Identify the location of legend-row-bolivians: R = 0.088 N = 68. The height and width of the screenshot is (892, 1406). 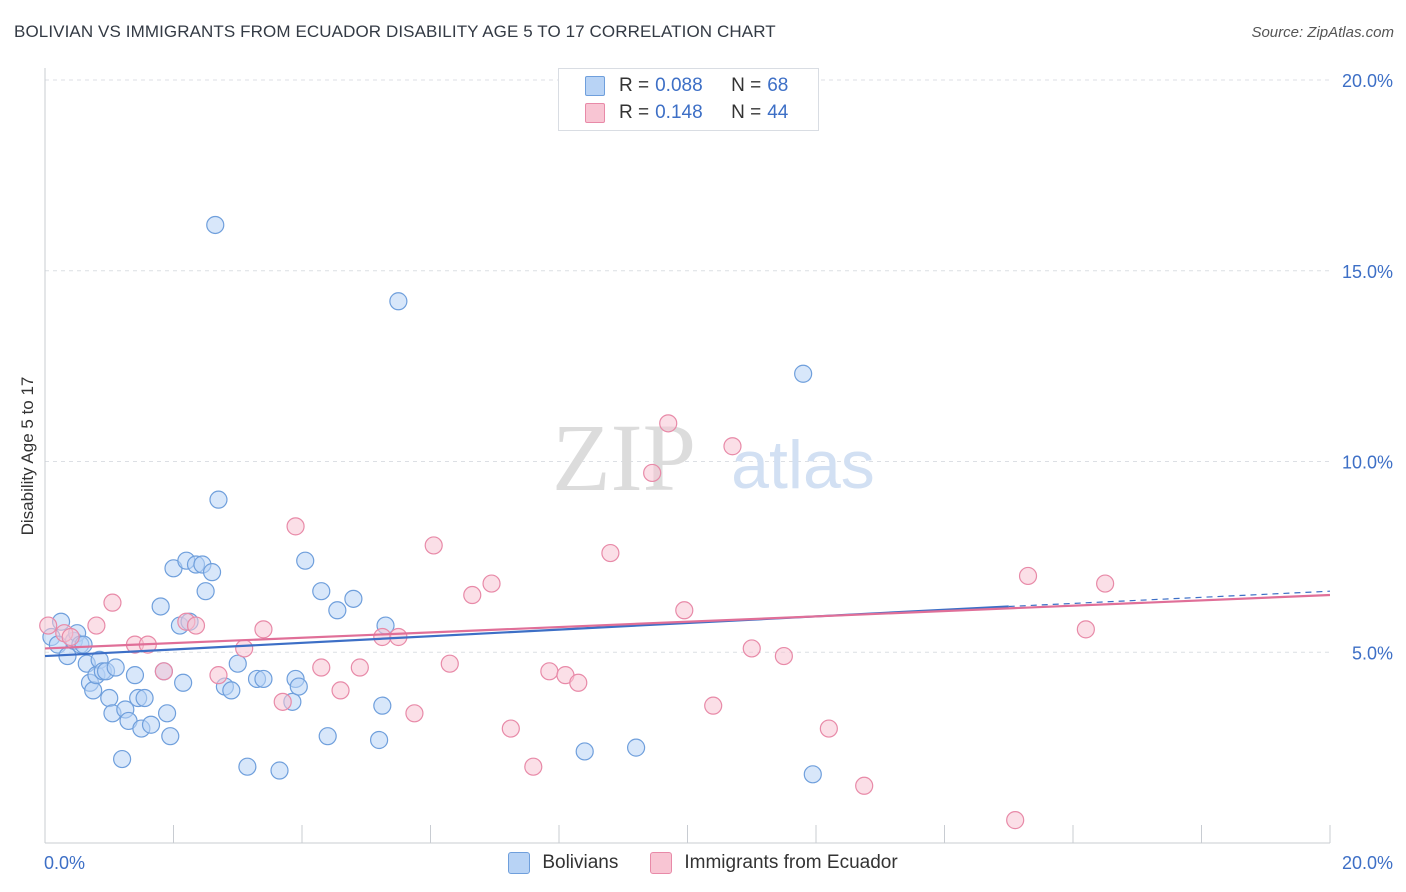
(686, 86).